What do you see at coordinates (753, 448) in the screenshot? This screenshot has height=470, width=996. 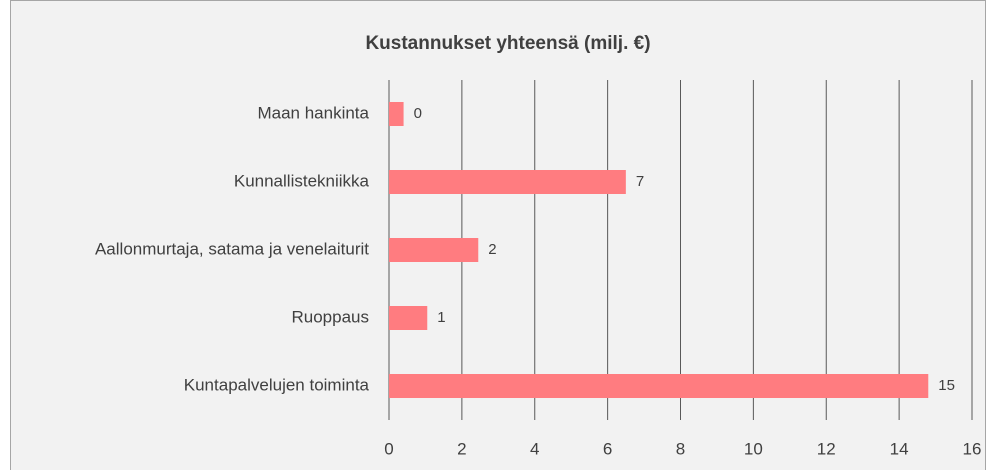 I see `x-tick-label: 10` at bounding box center [753, 448].